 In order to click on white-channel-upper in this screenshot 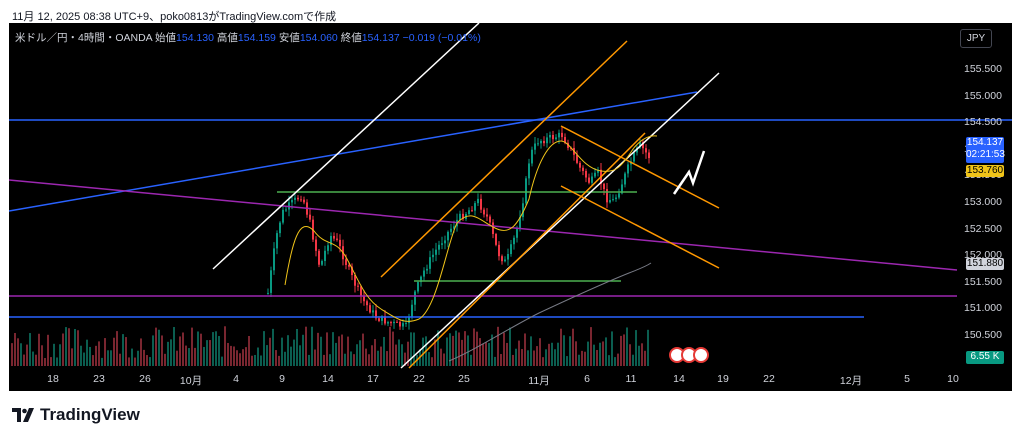, I will do `click(346, 146)`.